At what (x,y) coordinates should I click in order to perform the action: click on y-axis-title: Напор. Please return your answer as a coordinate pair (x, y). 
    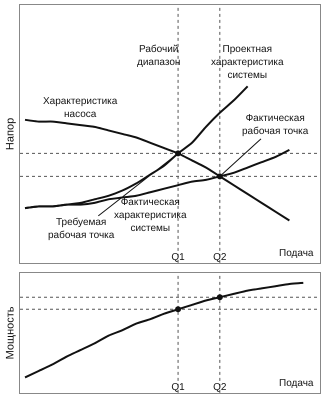
    Looking at the image, I should click on (10, 134).